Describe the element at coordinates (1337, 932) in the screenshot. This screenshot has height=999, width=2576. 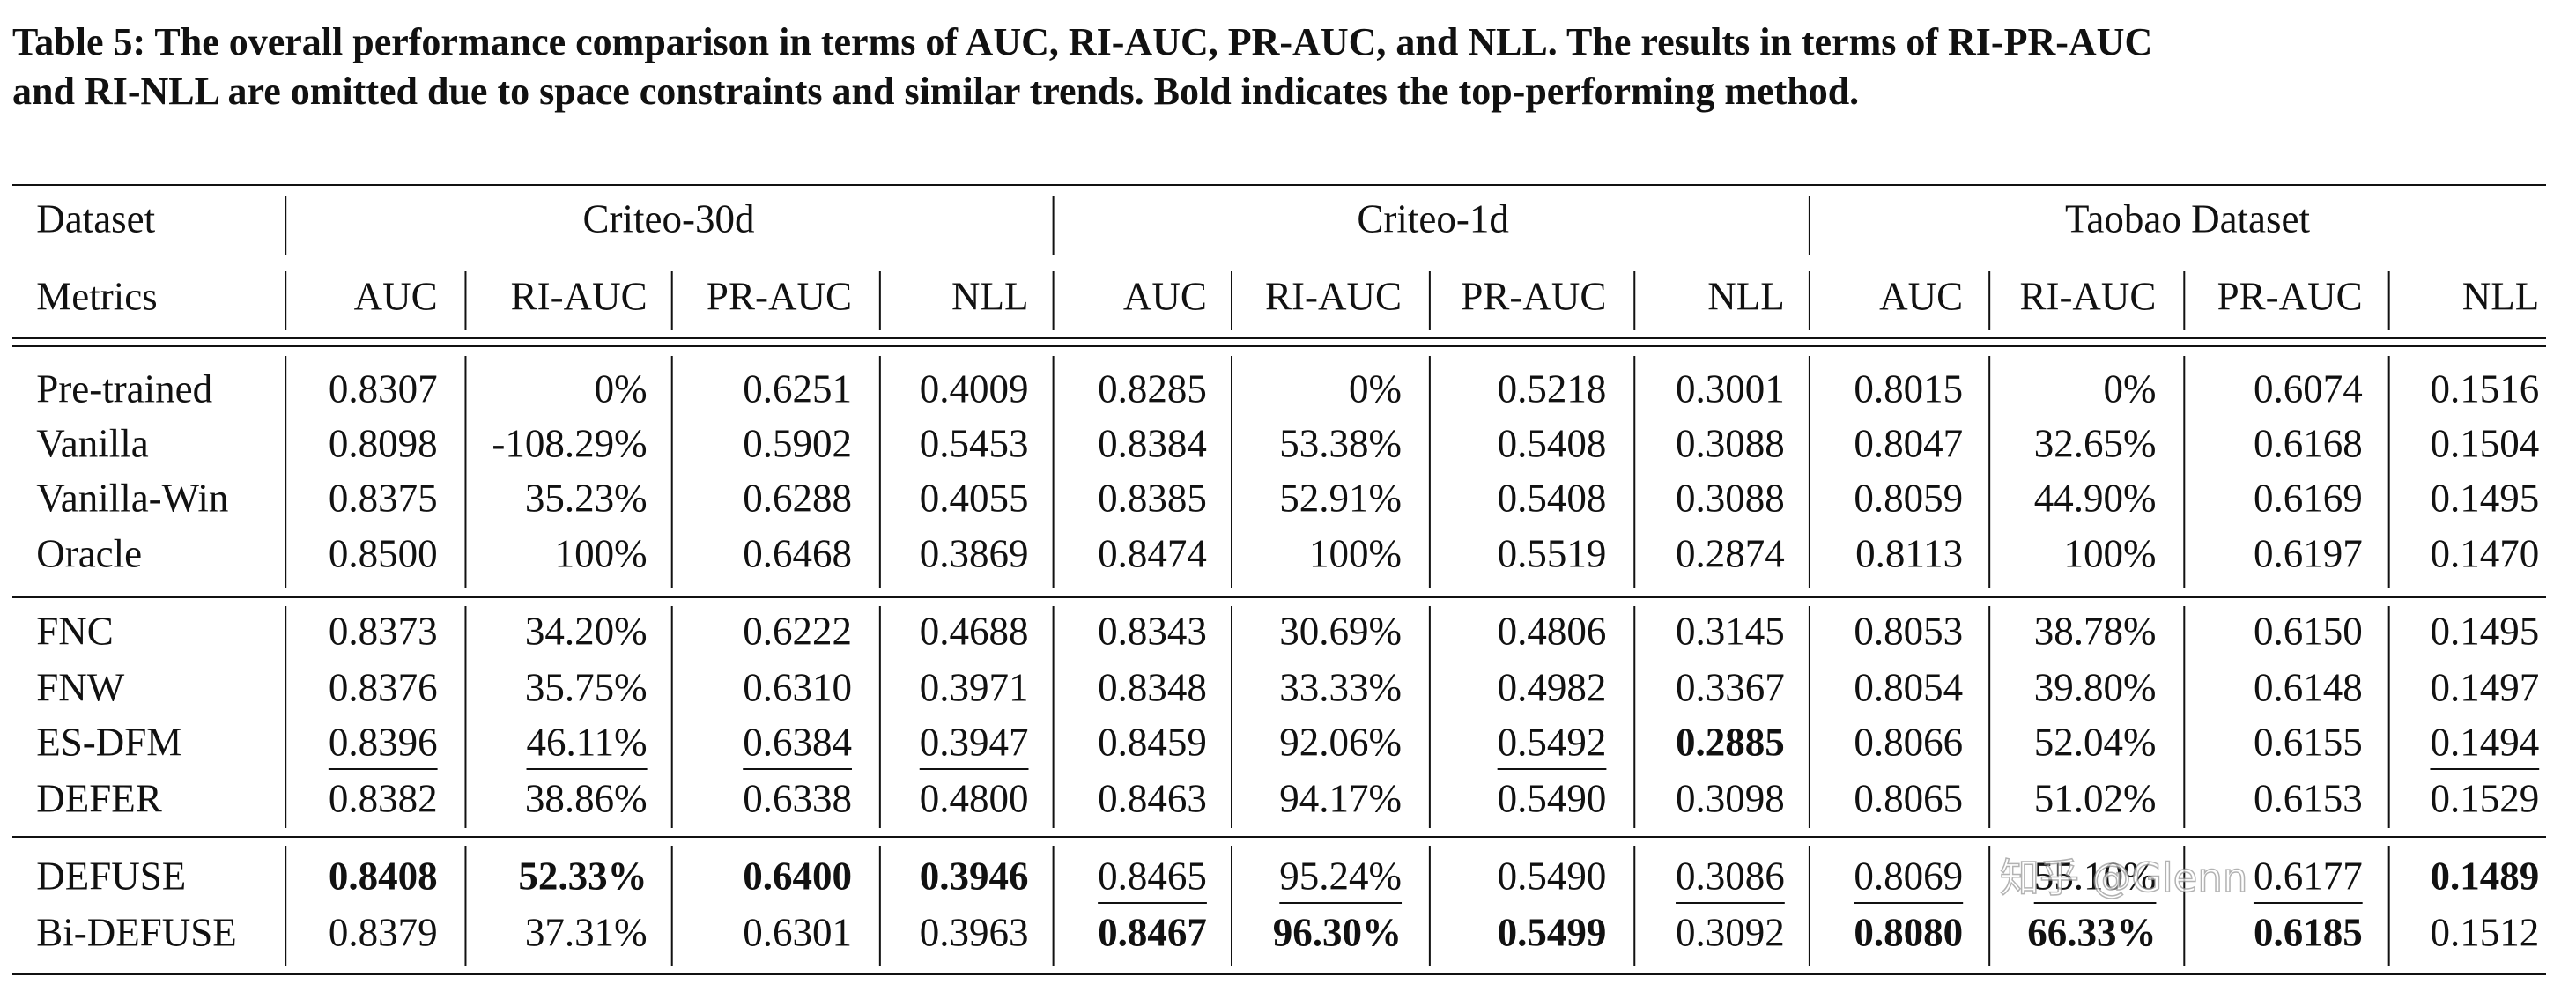
I see `cell: 96.30%` at that location.